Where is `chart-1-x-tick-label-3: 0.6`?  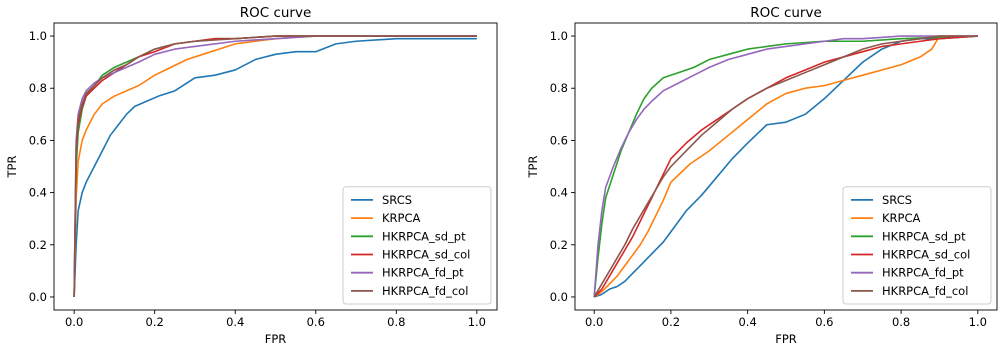 chart-1-x-tick-label-3: 0.6 is located at coordinates (824, 322).